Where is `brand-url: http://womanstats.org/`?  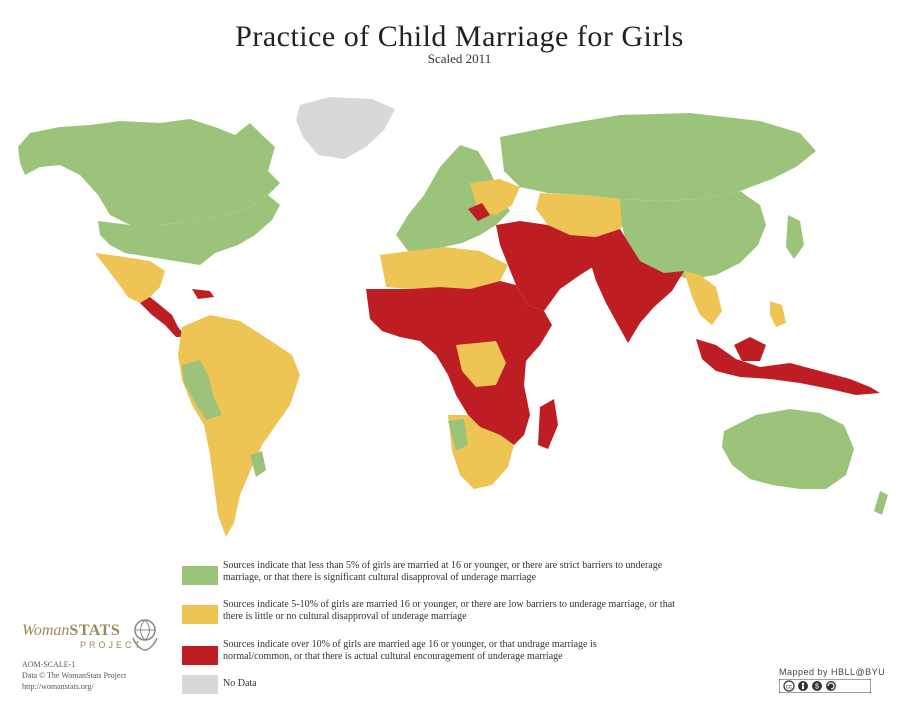
brand-url: http://womanstats.org/ is located at coordinates (58, 686).